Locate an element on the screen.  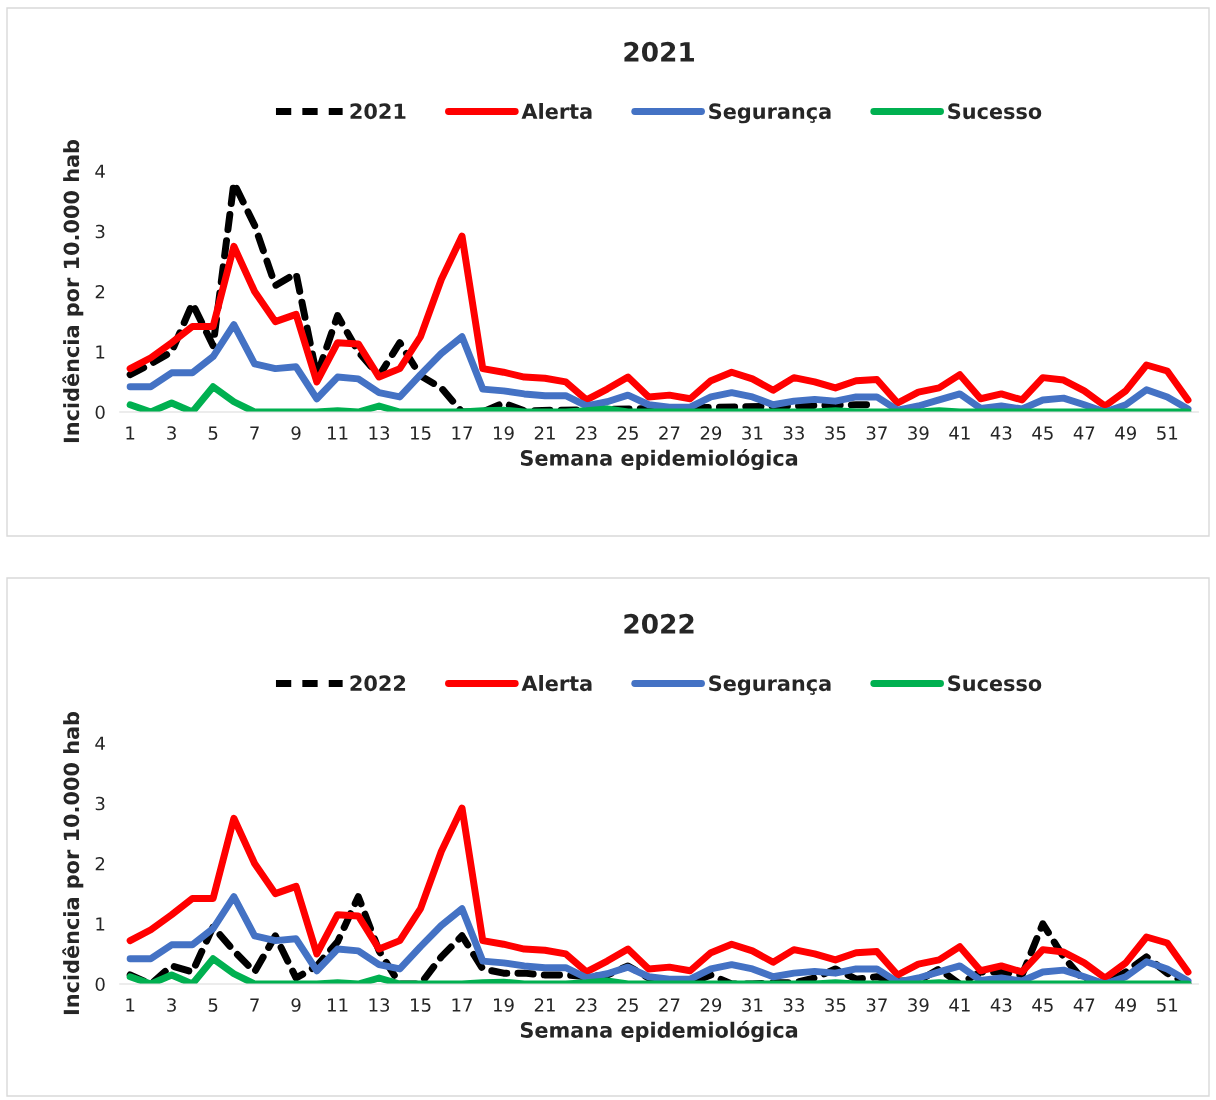
chart-title: 2022 is located at coordinates (659, 623).